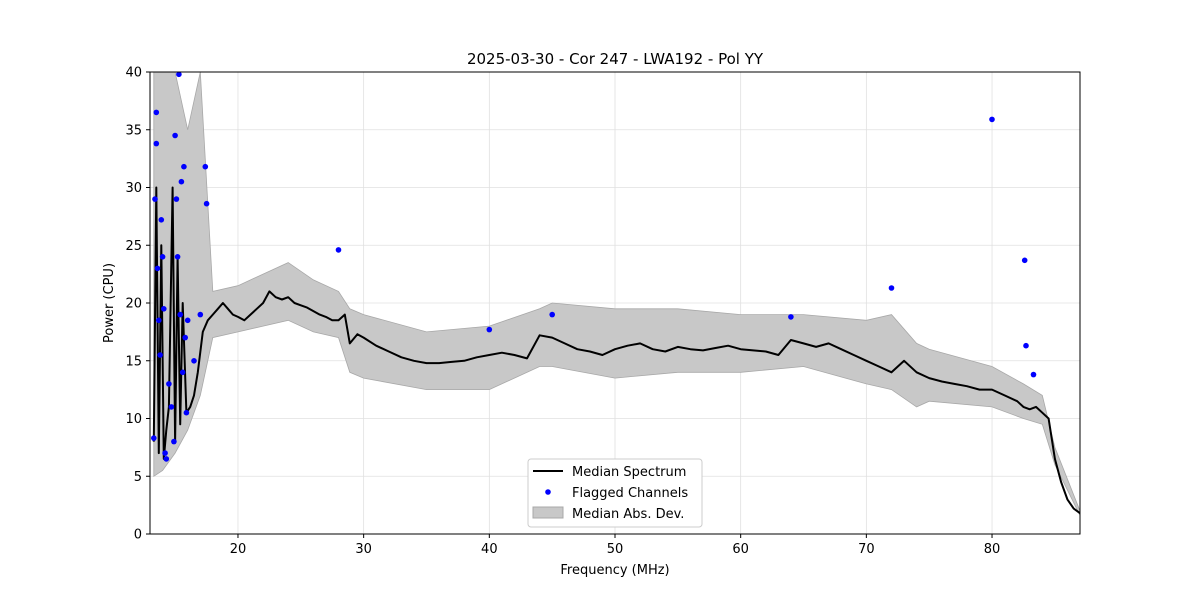  I want to click on x-axis: 20 30 40 50 60 70 80, so click(615, 545).